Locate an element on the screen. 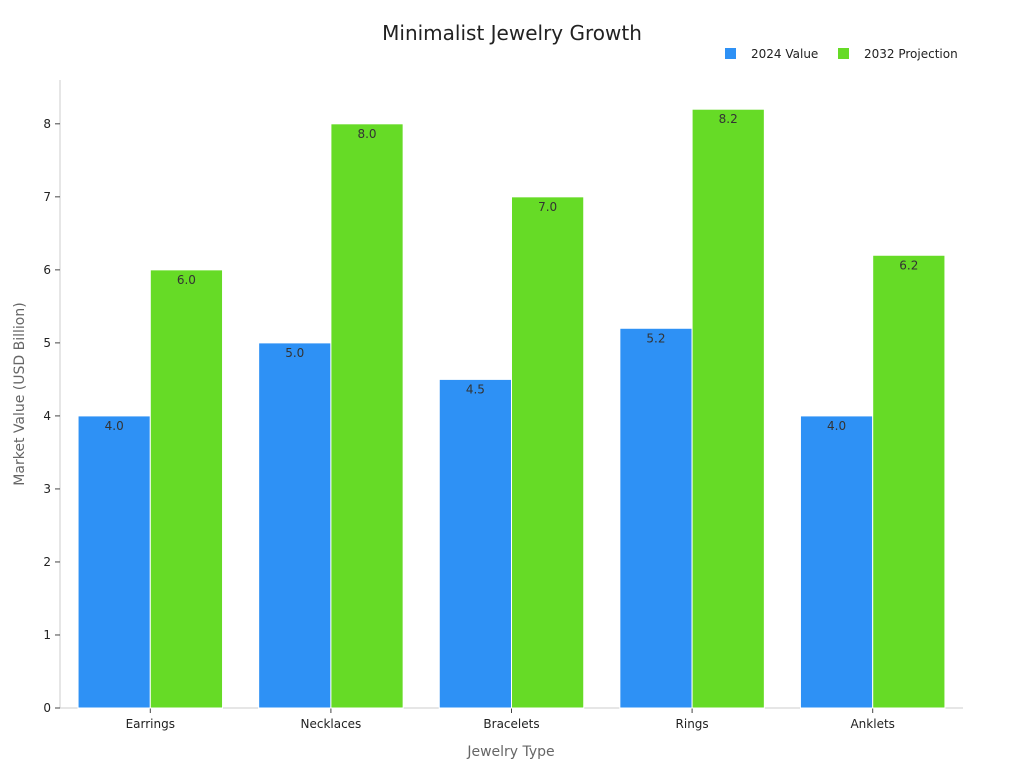  bar-current-anklets is located at coordinates (836, 562).